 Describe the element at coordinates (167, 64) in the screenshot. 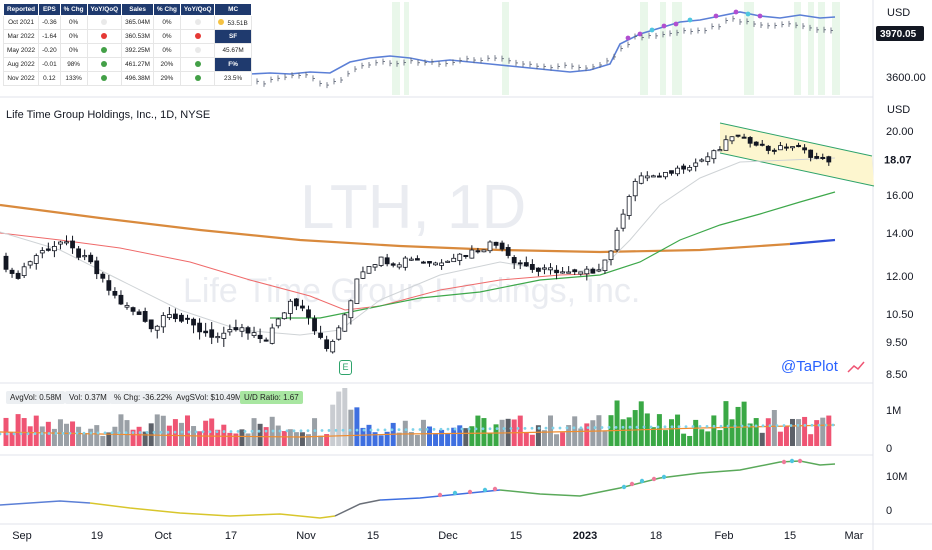

I see `sales-change-cell: 20%` at that location.